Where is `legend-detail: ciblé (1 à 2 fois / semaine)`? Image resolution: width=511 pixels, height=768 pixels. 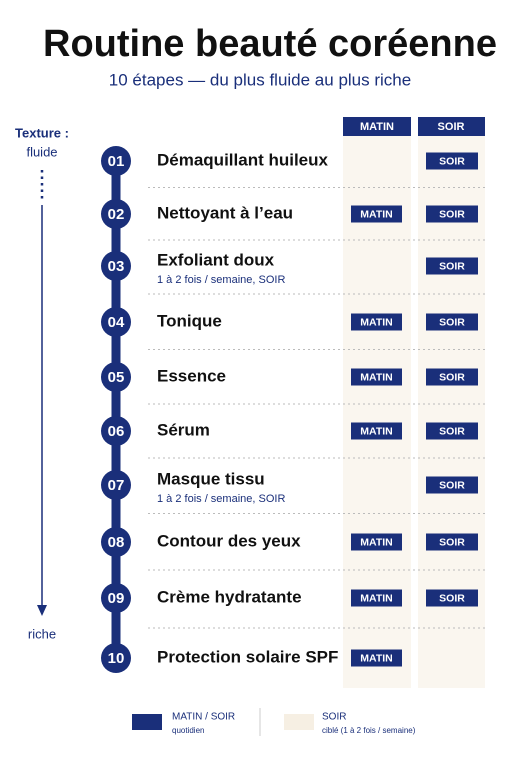
legend-detail: ciblé (1 à 2 fois / semaine) is located at coordinates (369, 730).